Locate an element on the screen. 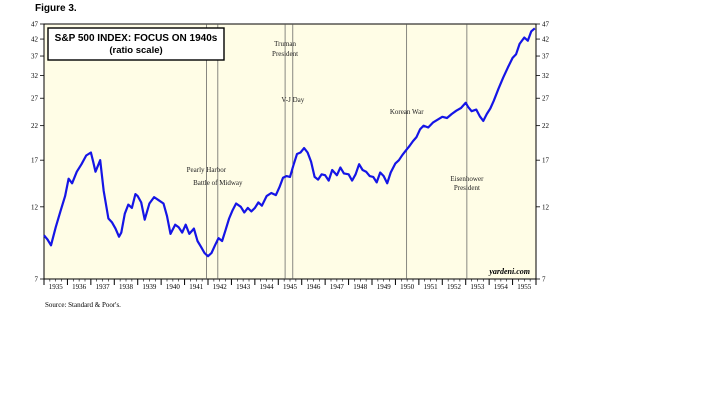 This screenshot has height=400, width=708. y-tick-label-left: 32 is located at coordinates (35, 76).